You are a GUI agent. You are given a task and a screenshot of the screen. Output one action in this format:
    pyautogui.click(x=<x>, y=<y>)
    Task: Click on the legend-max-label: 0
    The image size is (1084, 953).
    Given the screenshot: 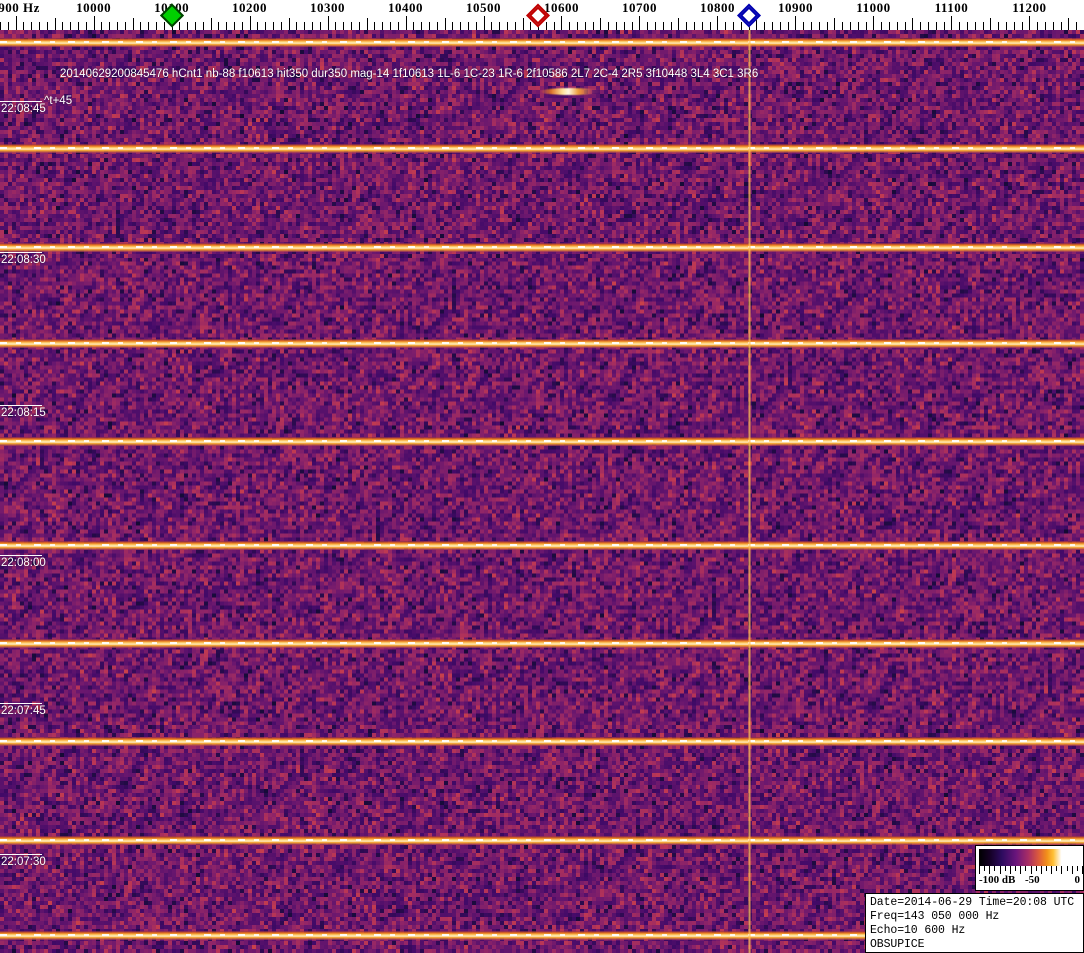 What is the action you would take?
    pyautogui.click(x=1077, y=880)
    